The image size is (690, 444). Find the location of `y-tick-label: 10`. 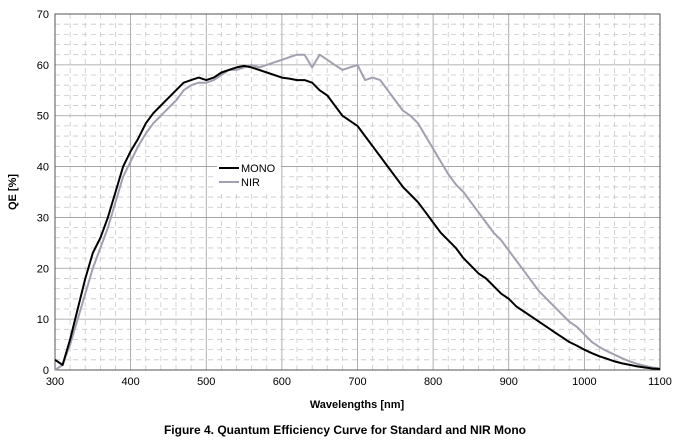

y-tick-label: 10 is located at coordinates (43, 320).